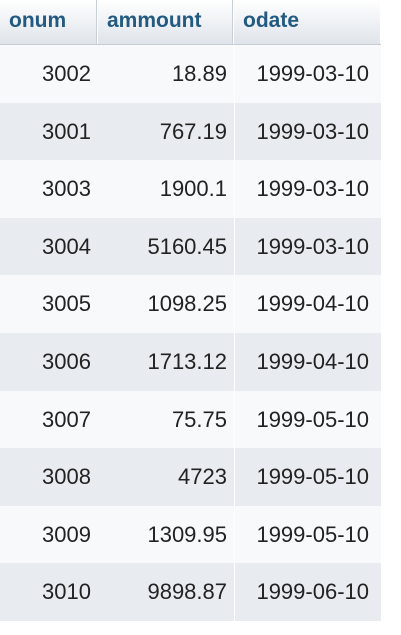 The width and height of the screenshot is (401, 635). What do you see at coordinates (66, 534) in the screenshot?
I see `onum-cell: 3009` at bounding box center [66, 534].